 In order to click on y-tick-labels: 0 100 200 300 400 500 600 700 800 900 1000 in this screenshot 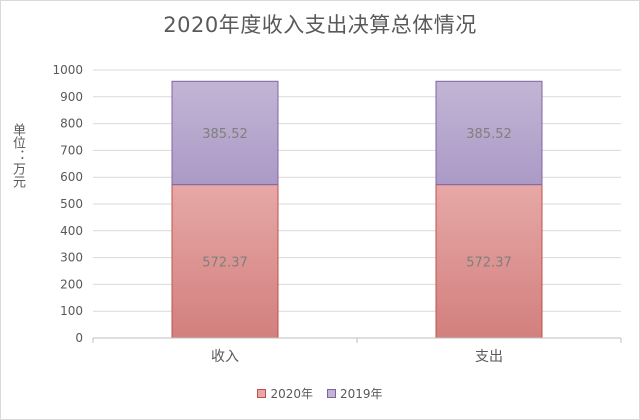, I will do `click(67, 204)`.